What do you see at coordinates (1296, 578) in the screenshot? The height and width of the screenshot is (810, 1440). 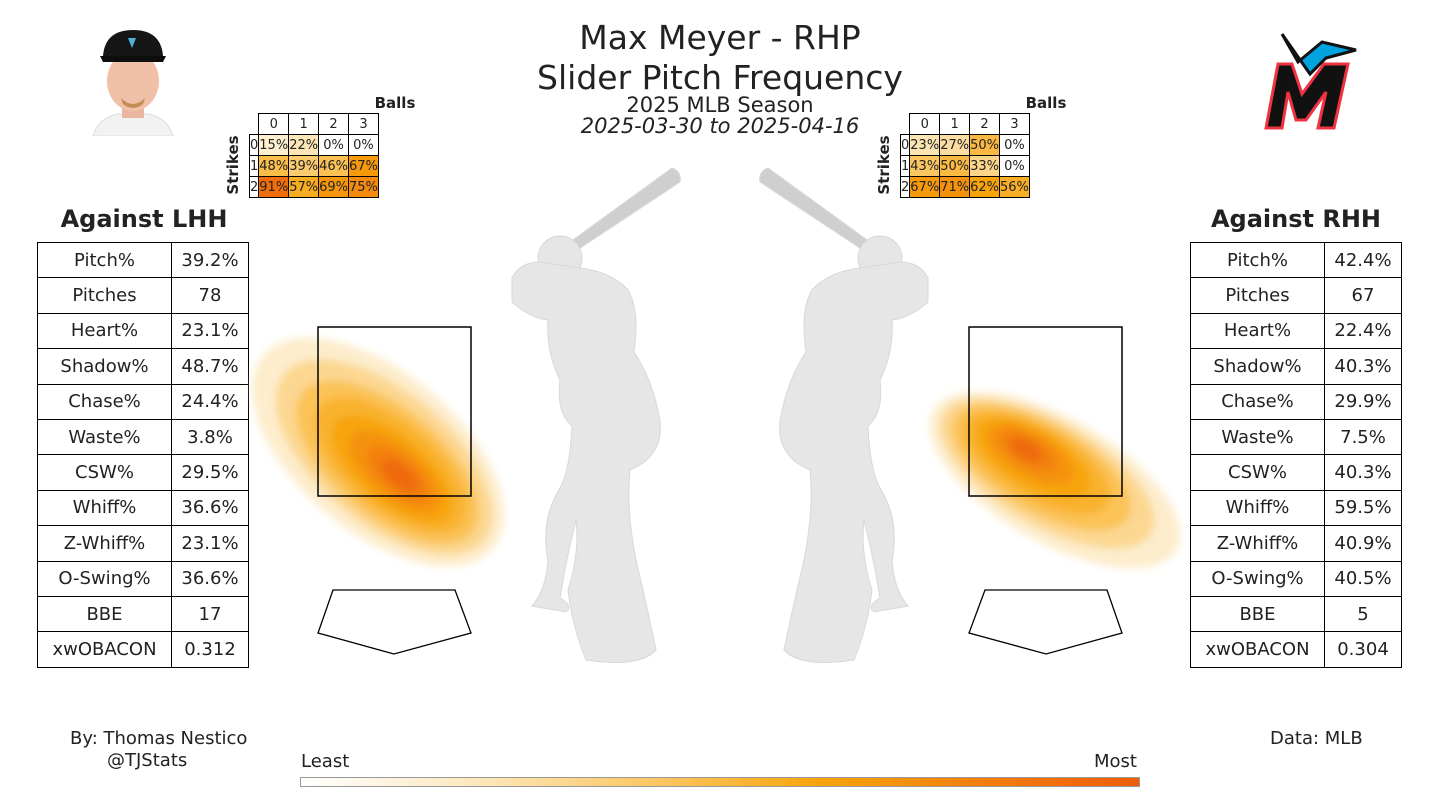 I see `stat-row: O-Swing% 40.5%` at bounding box center [1296, 578].